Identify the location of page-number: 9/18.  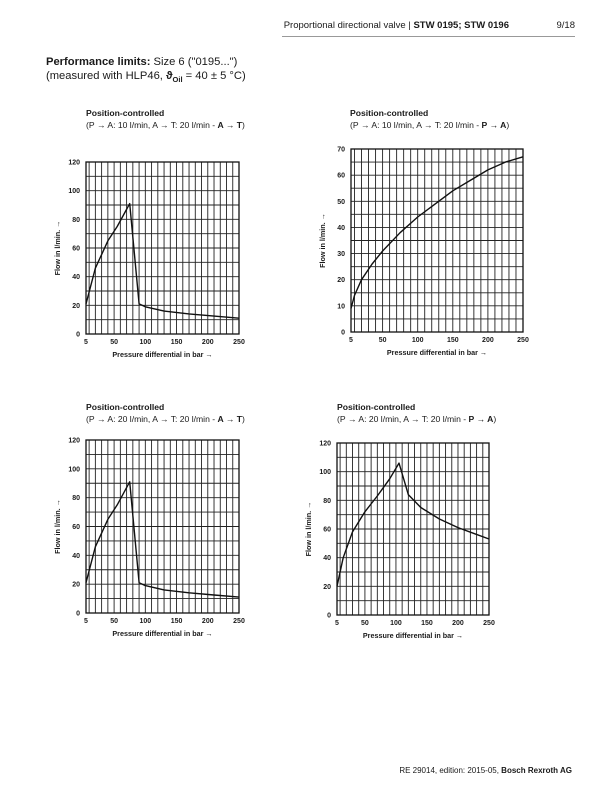
(566, 25).